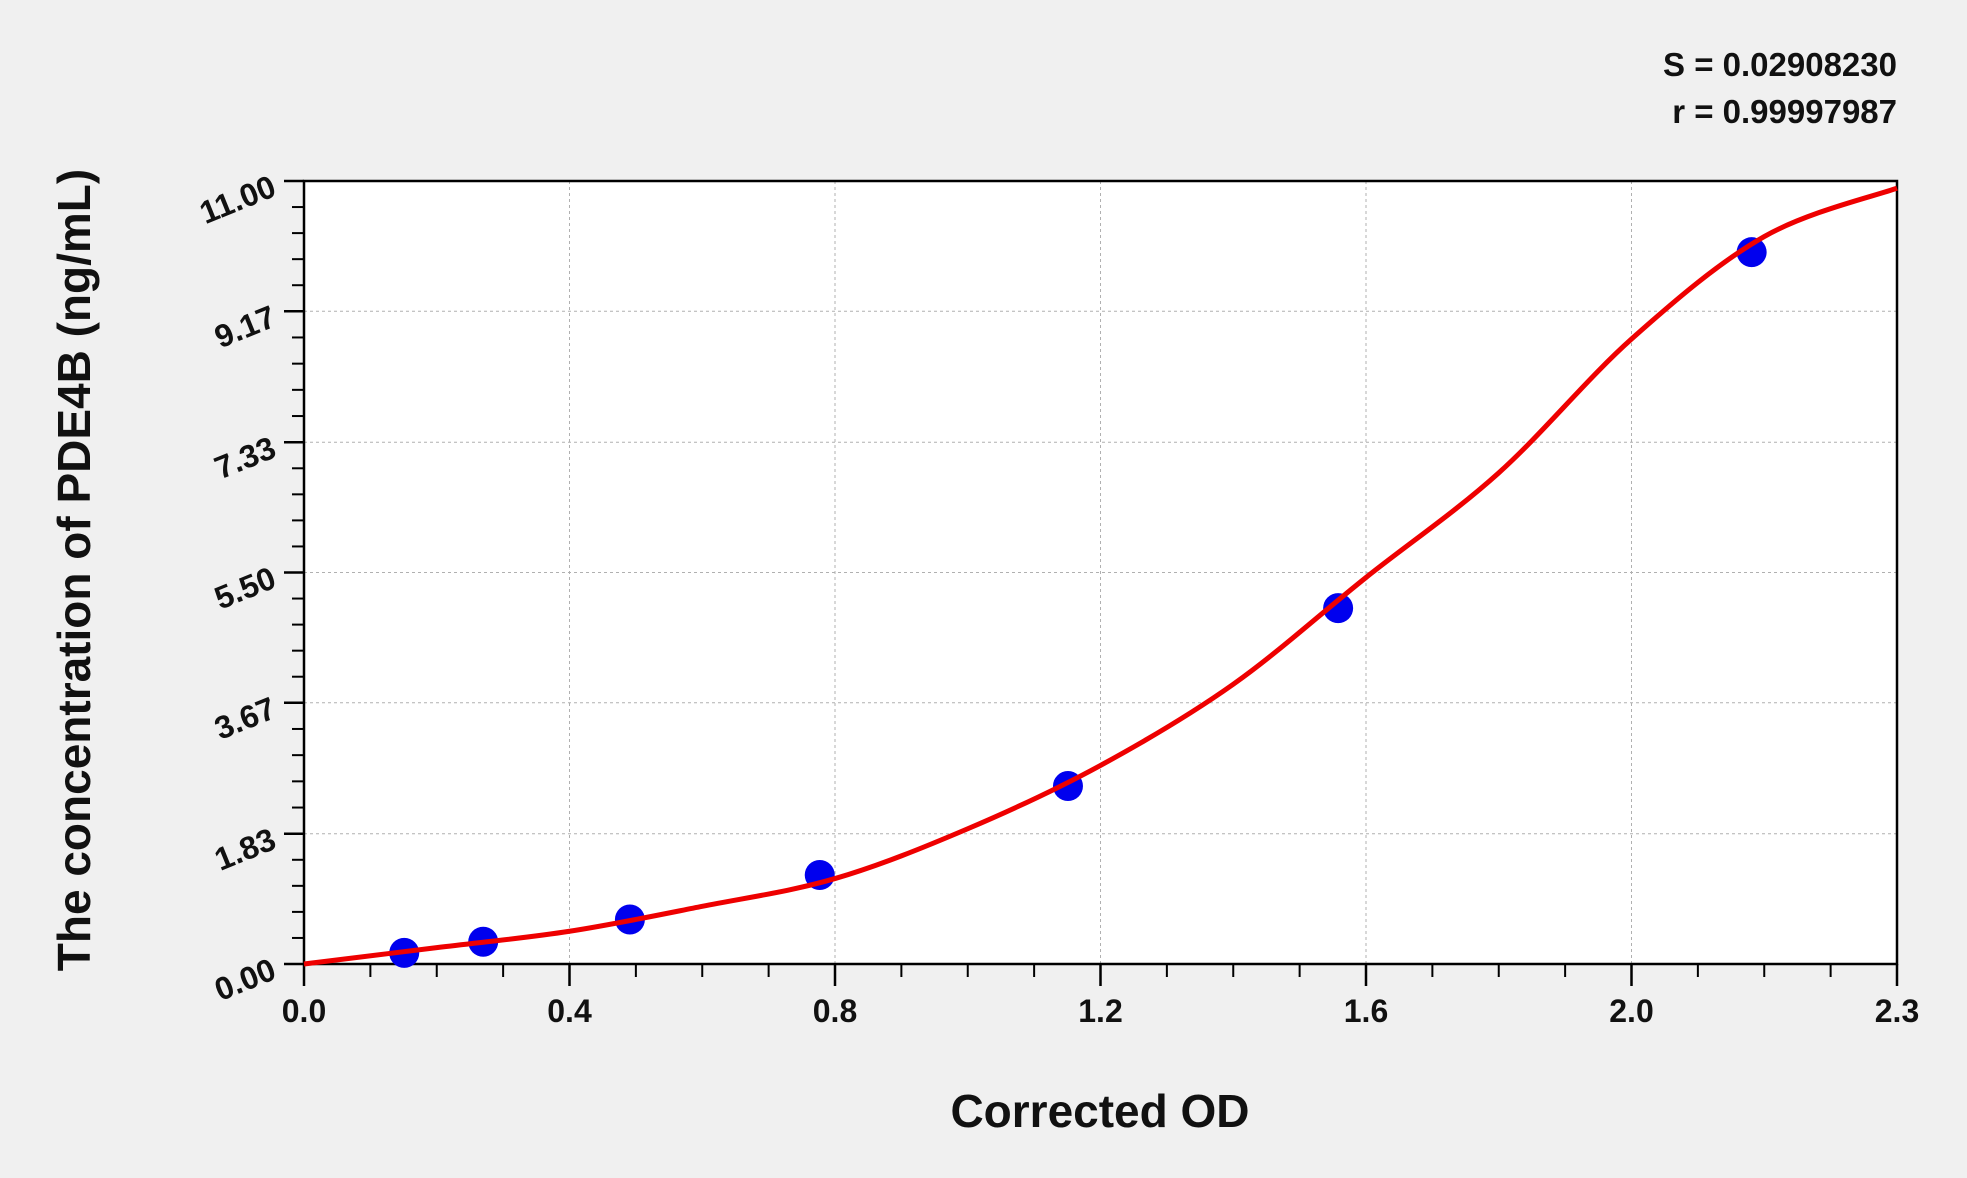 This screenshot has height=1178, width=1967. Describe the element at coordinates (835, 1011) in the screenshot. I see `x-tick-label: 0.8` at that location.